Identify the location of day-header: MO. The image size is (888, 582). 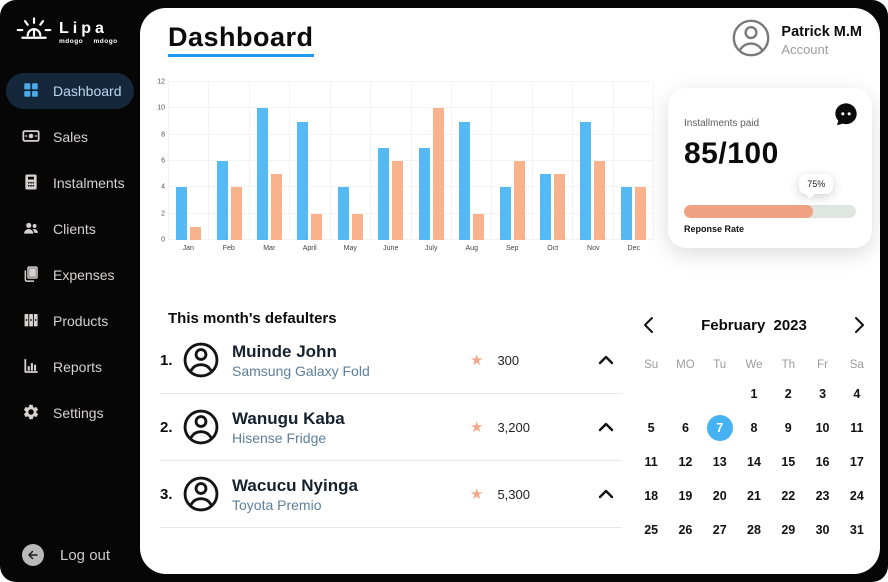
(685, 365).